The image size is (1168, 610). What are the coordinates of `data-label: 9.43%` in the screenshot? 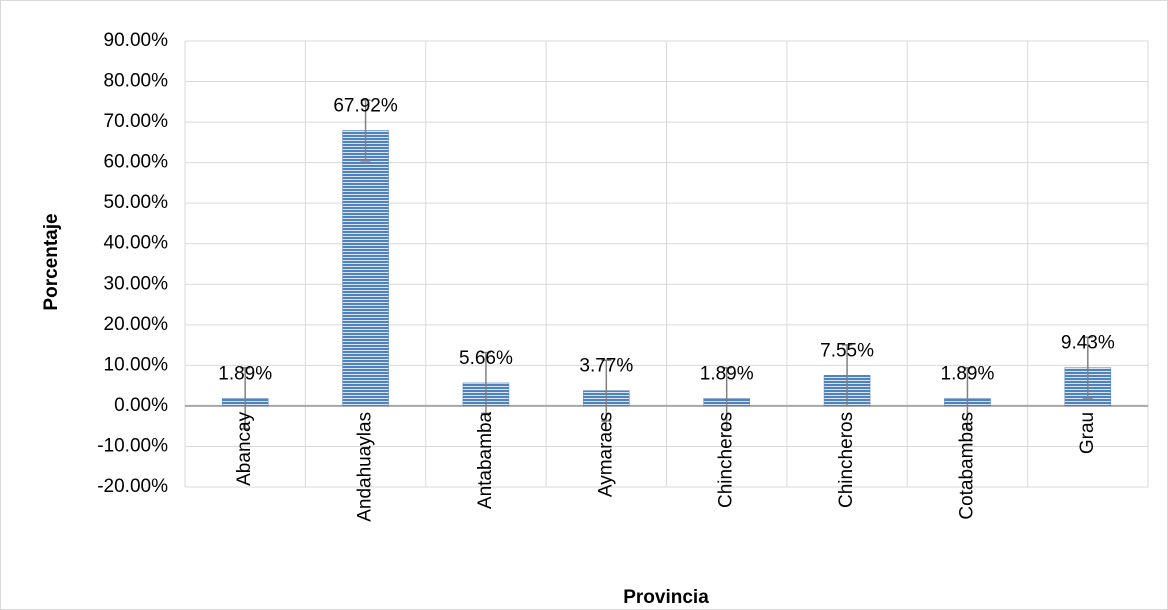 It's located at (1088, 343).